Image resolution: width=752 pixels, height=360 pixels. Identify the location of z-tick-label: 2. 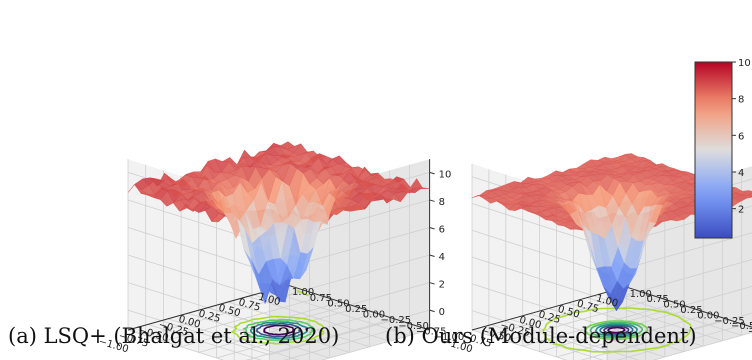
(442, 285).